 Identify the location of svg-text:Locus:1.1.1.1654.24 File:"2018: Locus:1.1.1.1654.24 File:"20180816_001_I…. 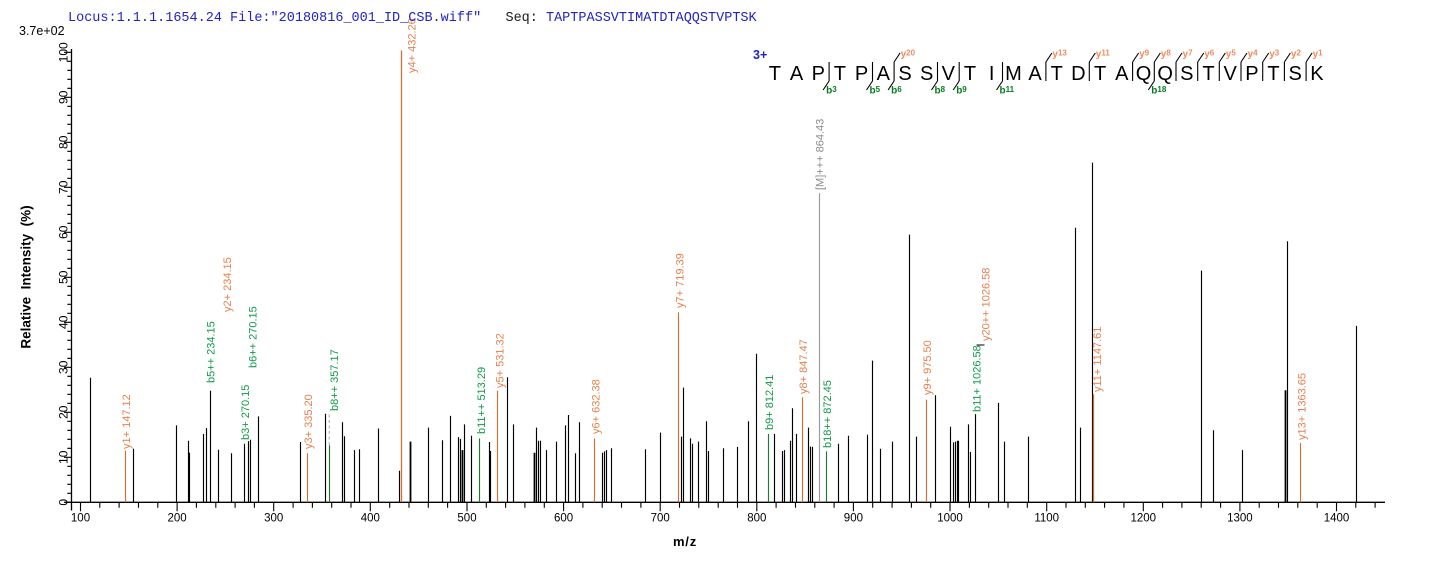
(413, 18).